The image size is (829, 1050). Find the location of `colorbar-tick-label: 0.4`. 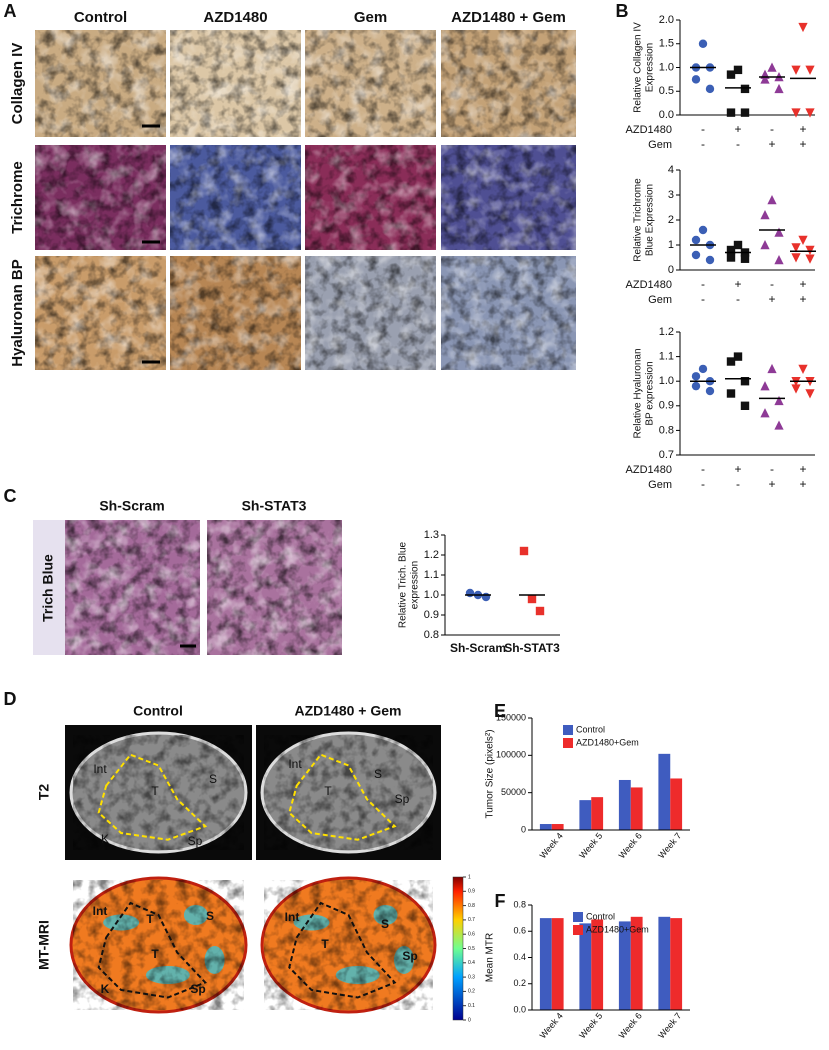

colorbar-tick-label: 0.4 is located at coordinates (471, 963).